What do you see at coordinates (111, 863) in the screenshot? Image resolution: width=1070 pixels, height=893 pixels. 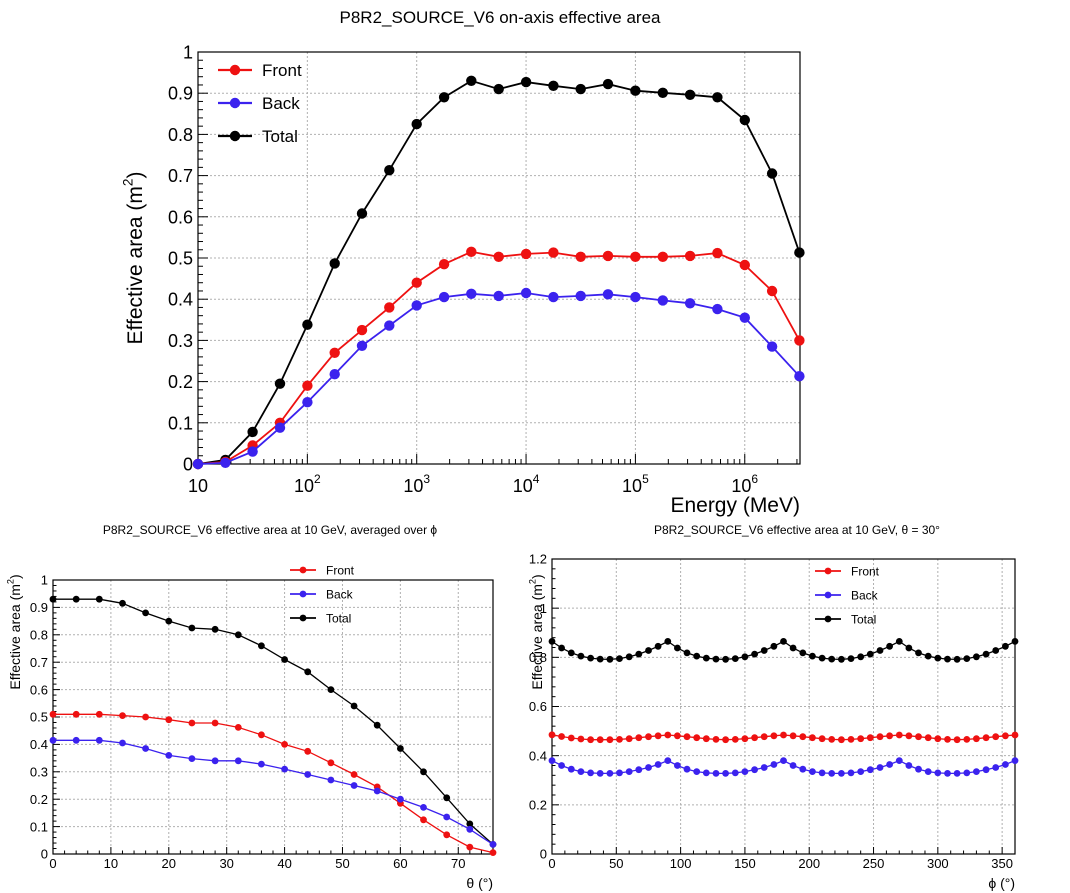 I see `x-tick-label: 10` at bounding box center [111, 863].